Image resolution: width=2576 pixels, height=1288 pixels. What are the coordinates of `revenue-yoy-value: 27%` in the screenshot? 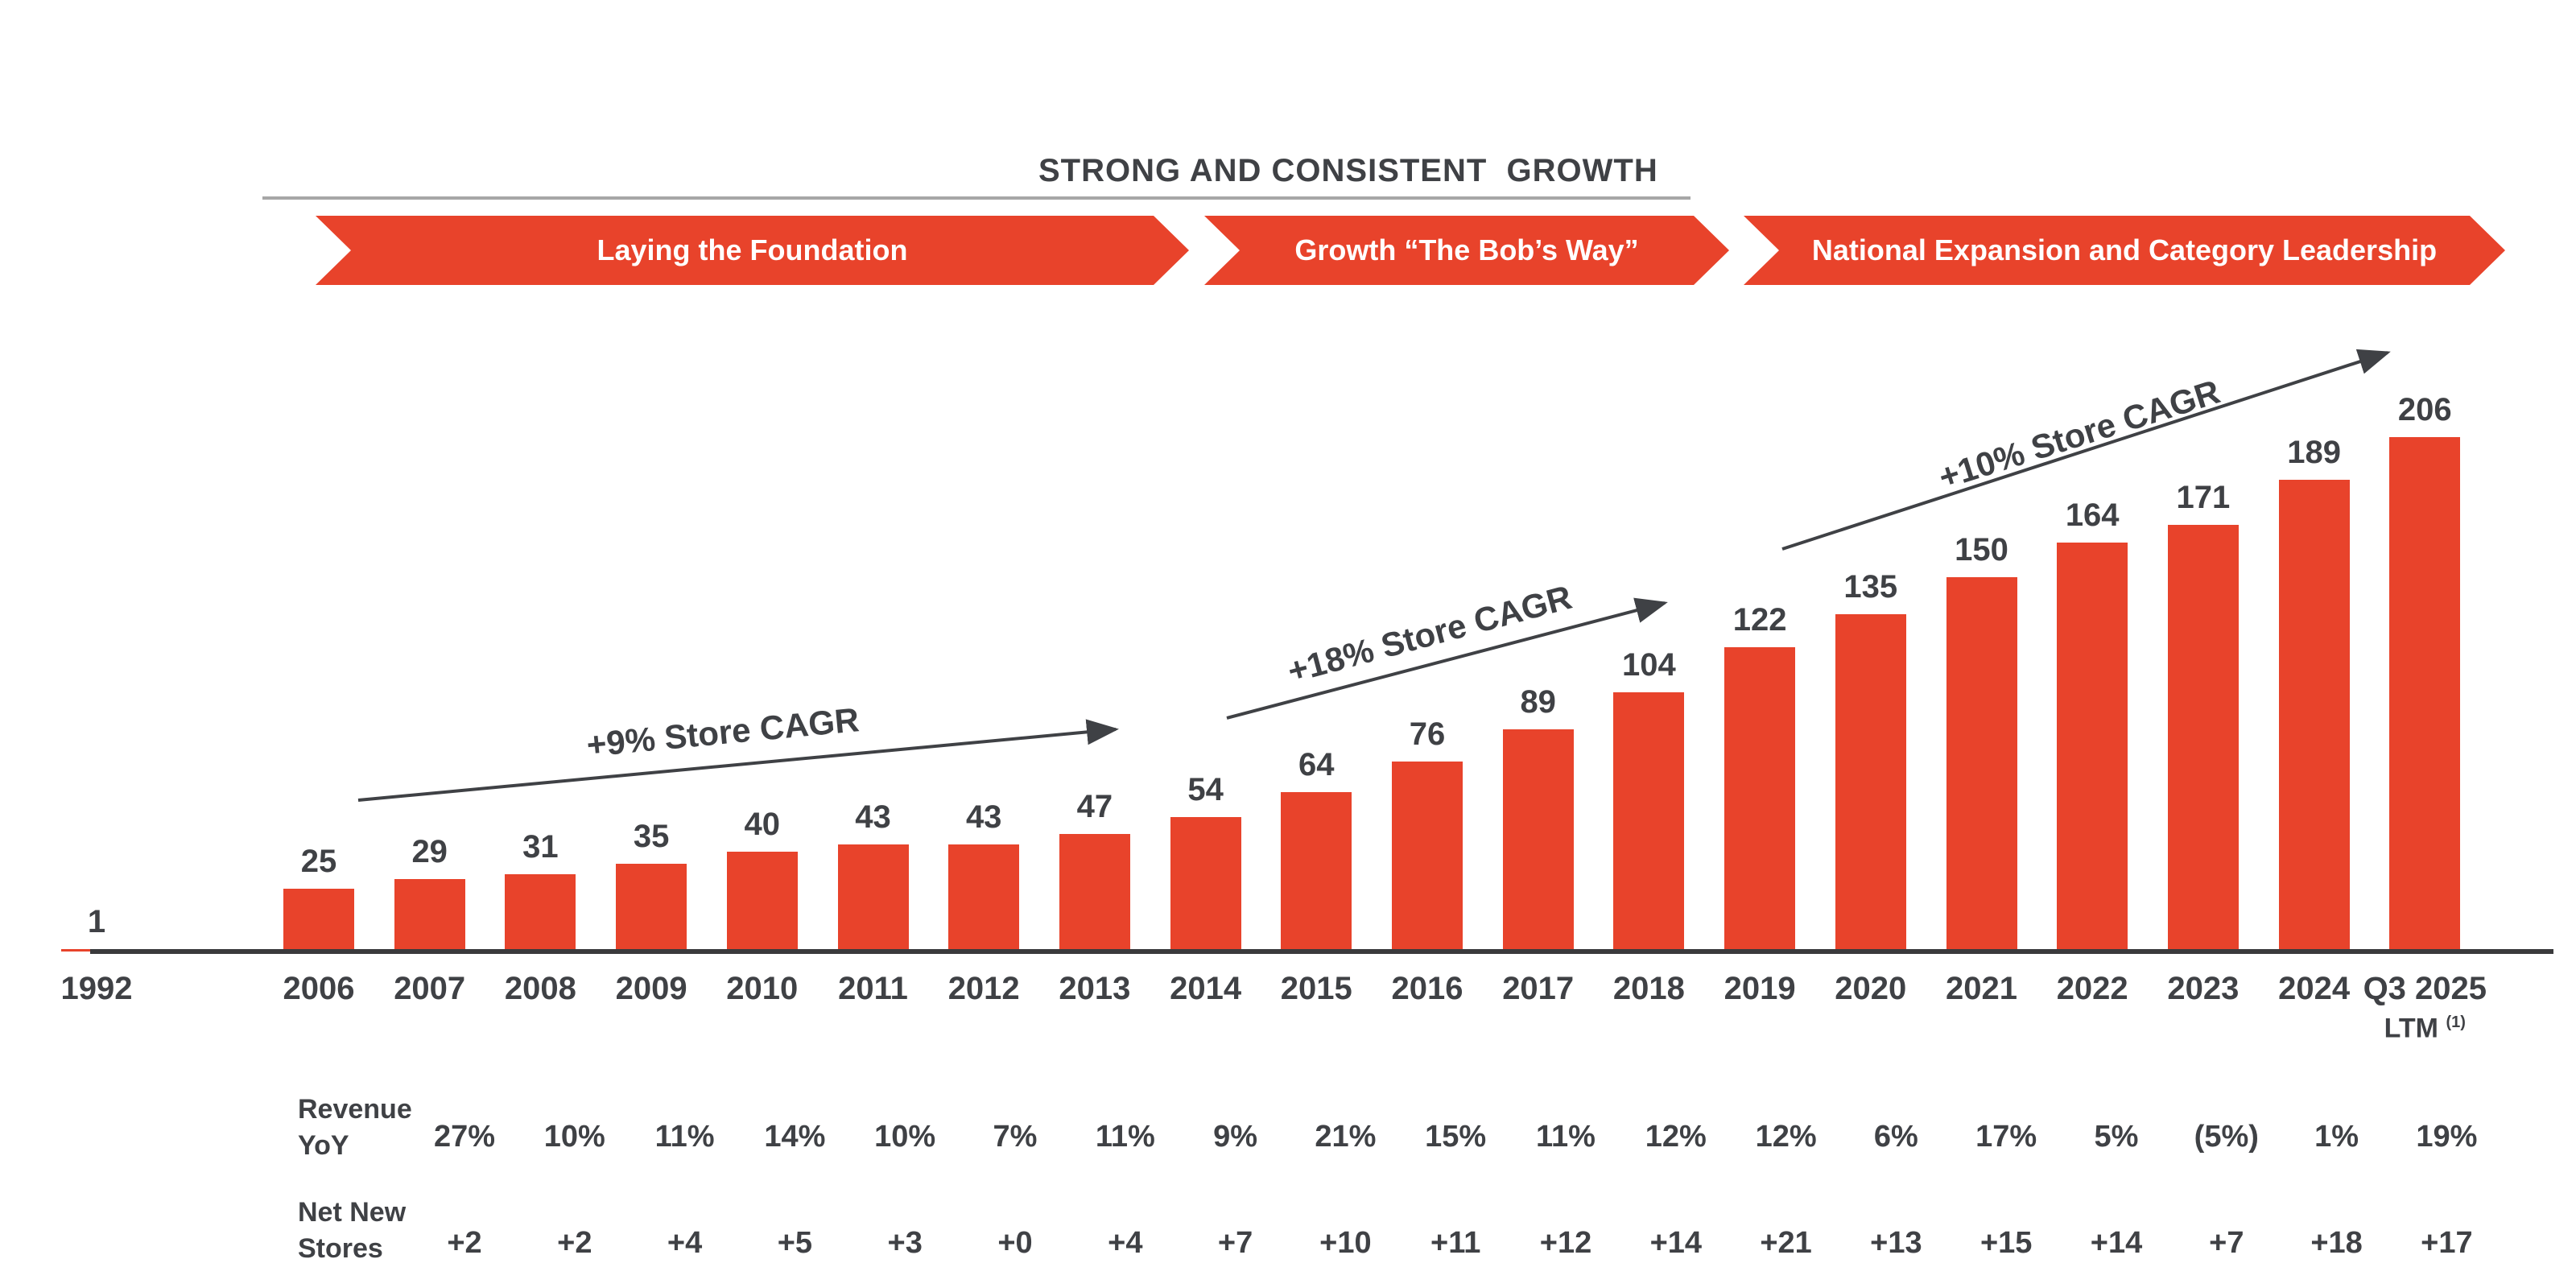 It's located at (464, 1137).